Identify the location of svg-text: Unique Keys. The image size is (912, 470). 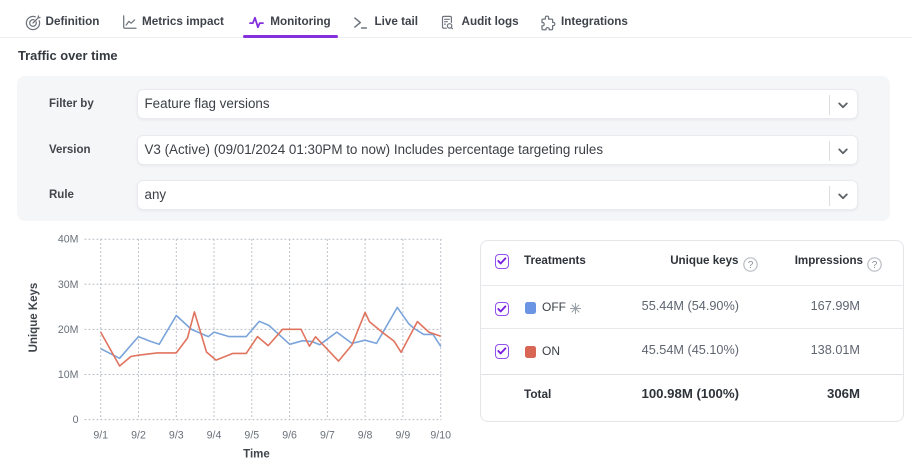
(34, 318).